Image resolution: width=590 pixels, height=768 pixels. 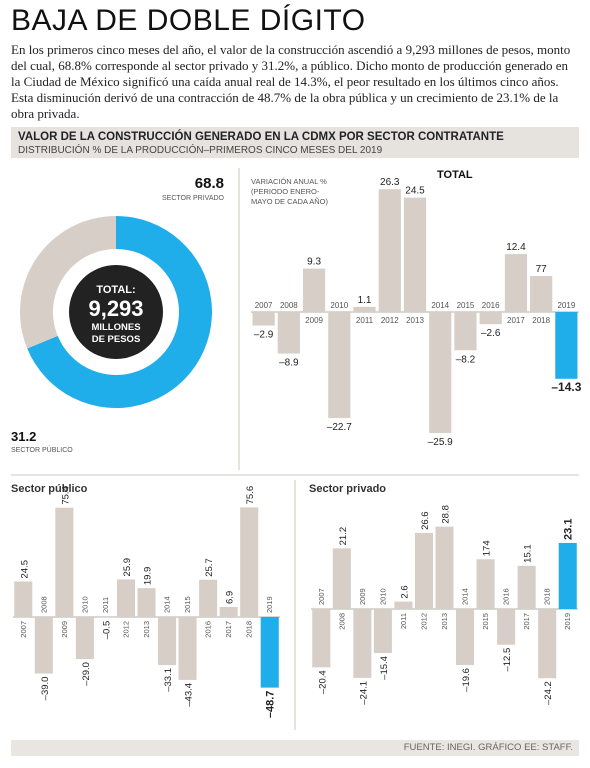 I want to click on sector-publico-title: Sector público, so click(x=49, y=489).